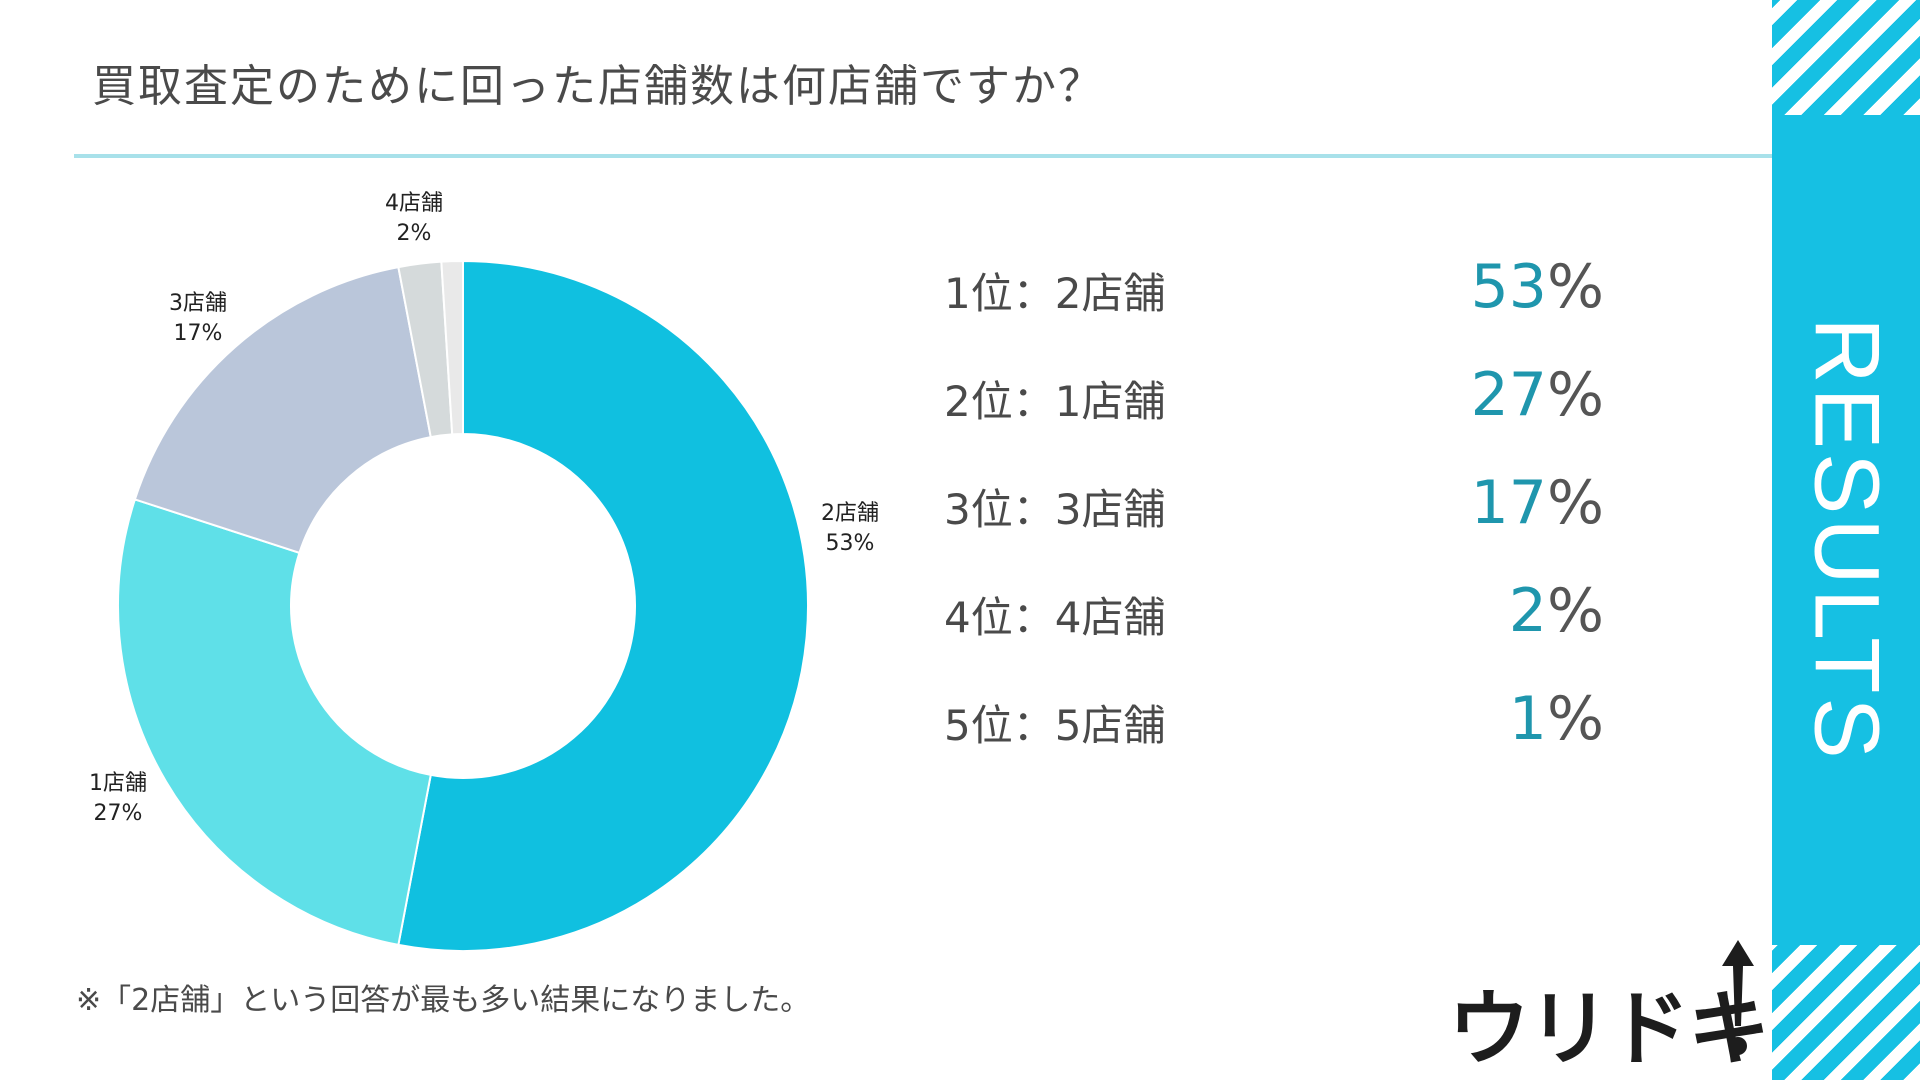 This screenshot has width=1920, height=1081. I want to click on sidebar-label: RESULTS, so click(1846, 540).